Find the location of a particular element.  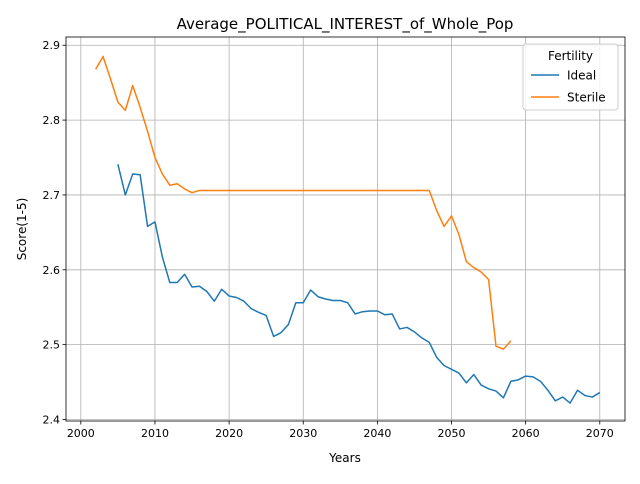

y-tick-label: 2.8 is located at coordinates (52, 120).